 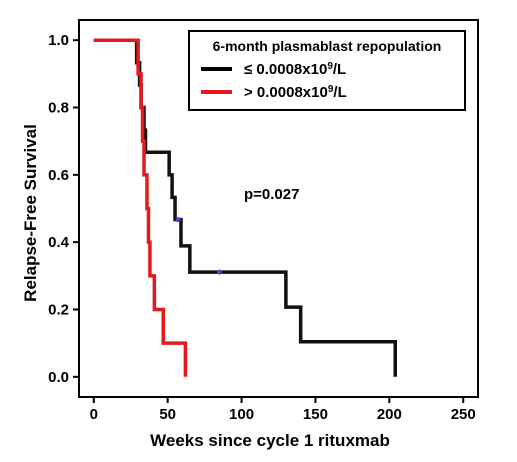 I want to click on y-tick-label: 1.0, so click(x=58, y=40).